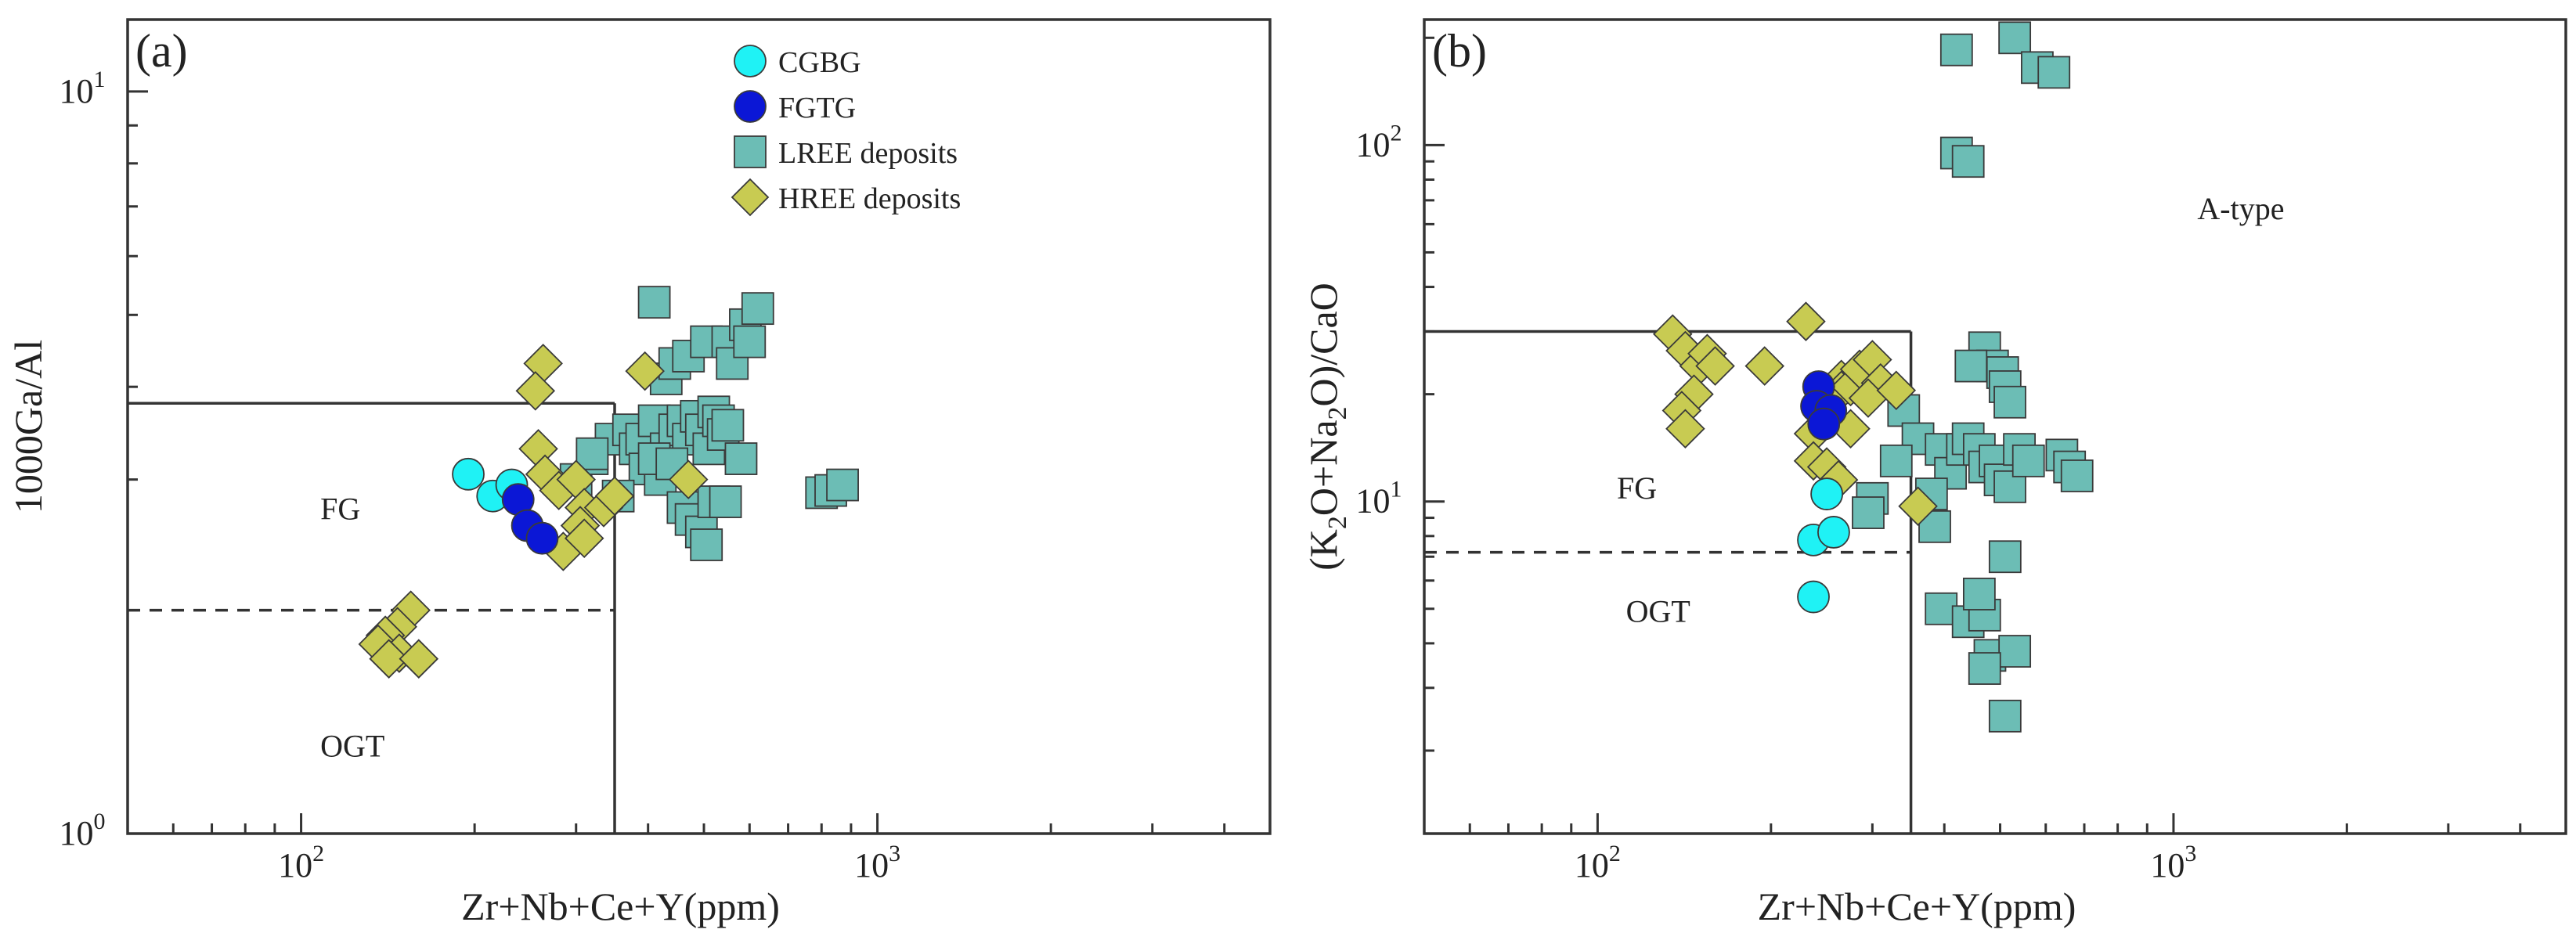 Image resolution: width=2576 pixels, height=933 pixels. I want to click on y-axis-title: (K2O+Na2O)/CaO, so click(1326, 427).